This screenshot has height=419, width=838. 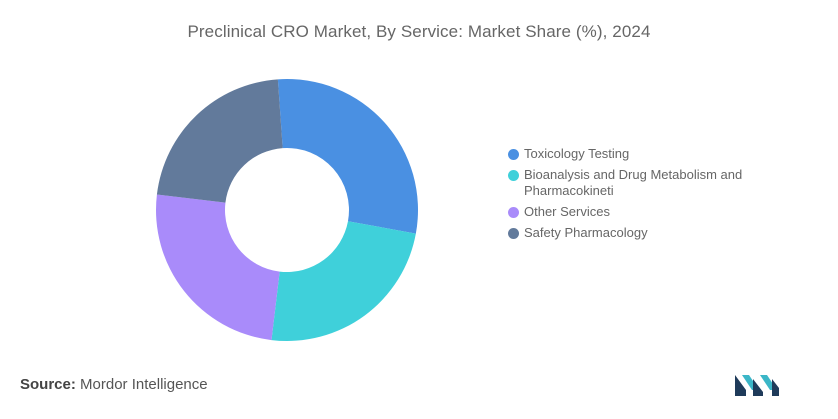 What do you see at coordinates (343, 281) in the screenshot?
I see `slice-bioanalysis-and-drug-metabolism-and-pharmacokineti` at bounding box center [343, 281].